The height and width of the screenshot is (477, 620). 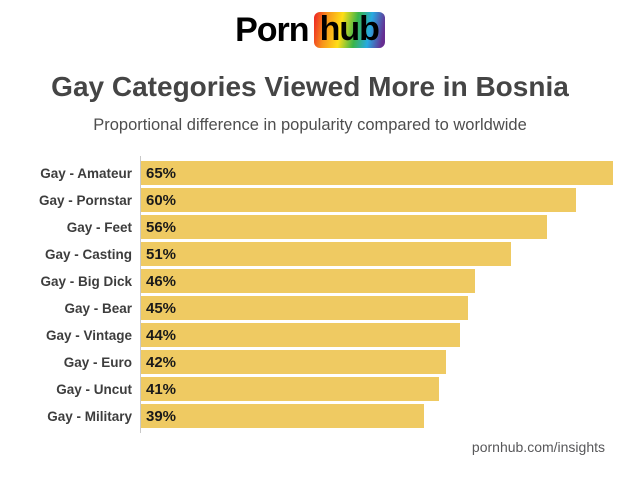 I want to click on pornhub-logo: Porn hub, so click(x=310, y=24).